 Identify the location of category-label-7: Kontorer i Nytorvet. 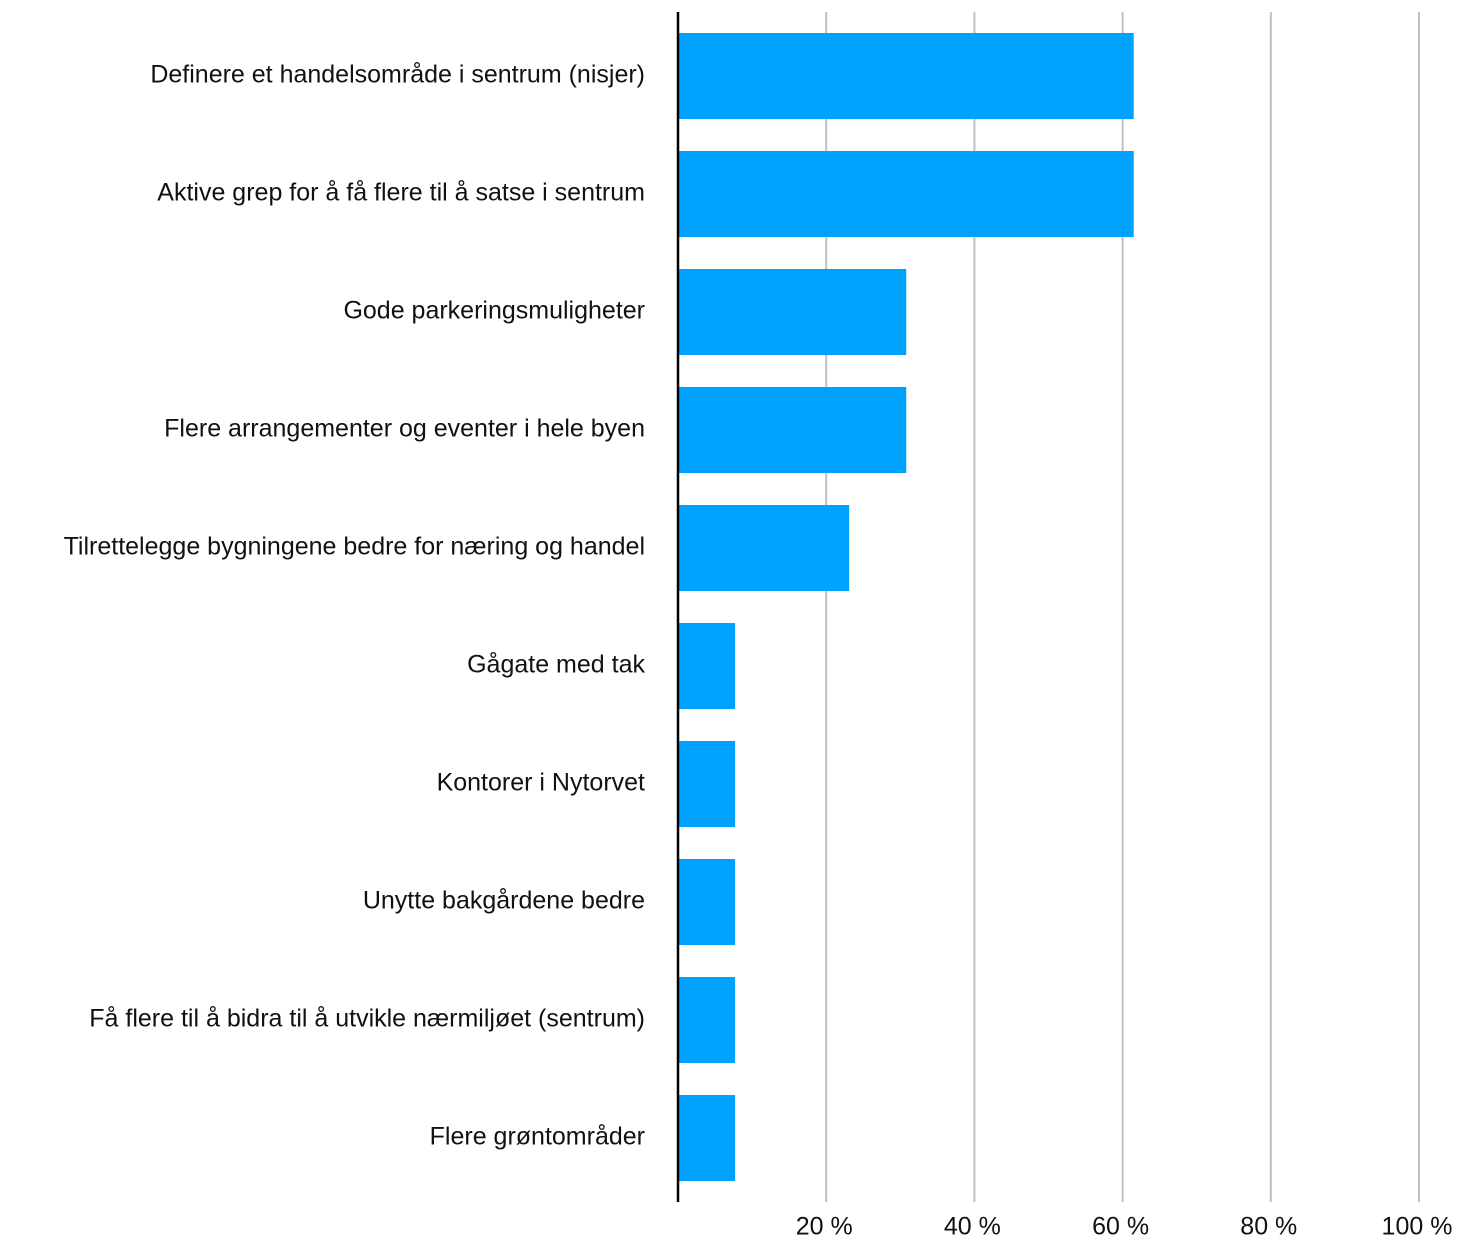
(541, 783).